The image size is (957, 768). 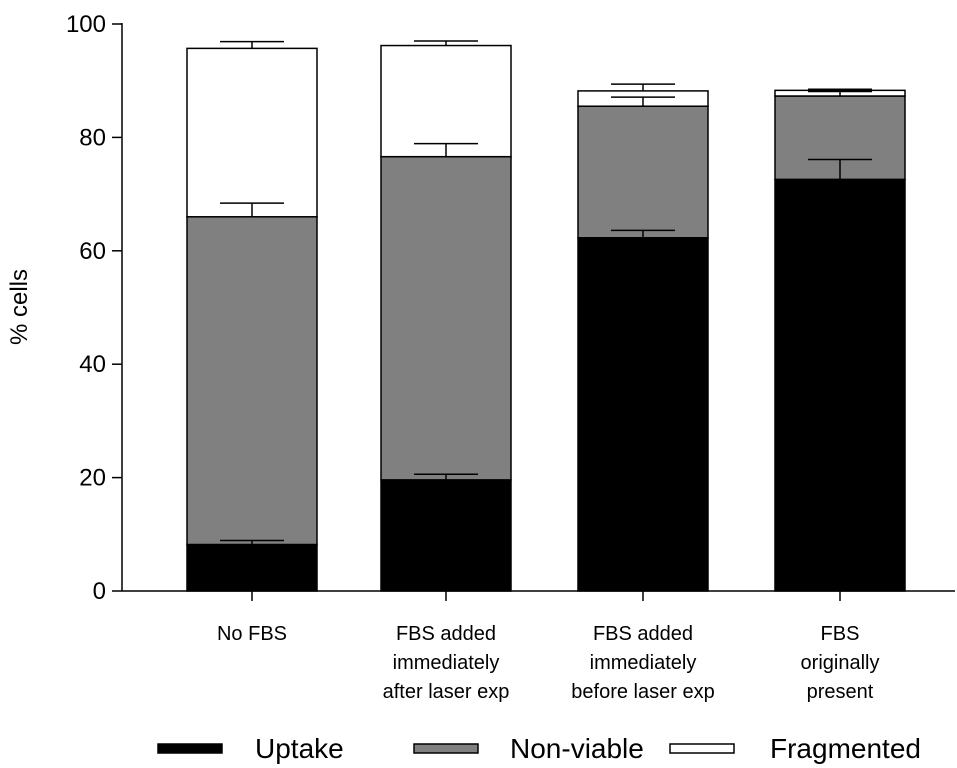 What do you see at coordinates (252, 634) in the screenshot?
I see `x-tick-label-1: No FBS` at bounding box center [252, 634].